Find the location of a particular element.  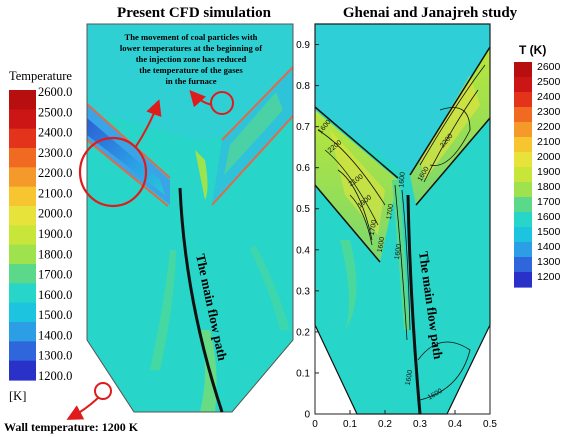

x-tick-label: 0.2 is located at coordinates (385, 424).